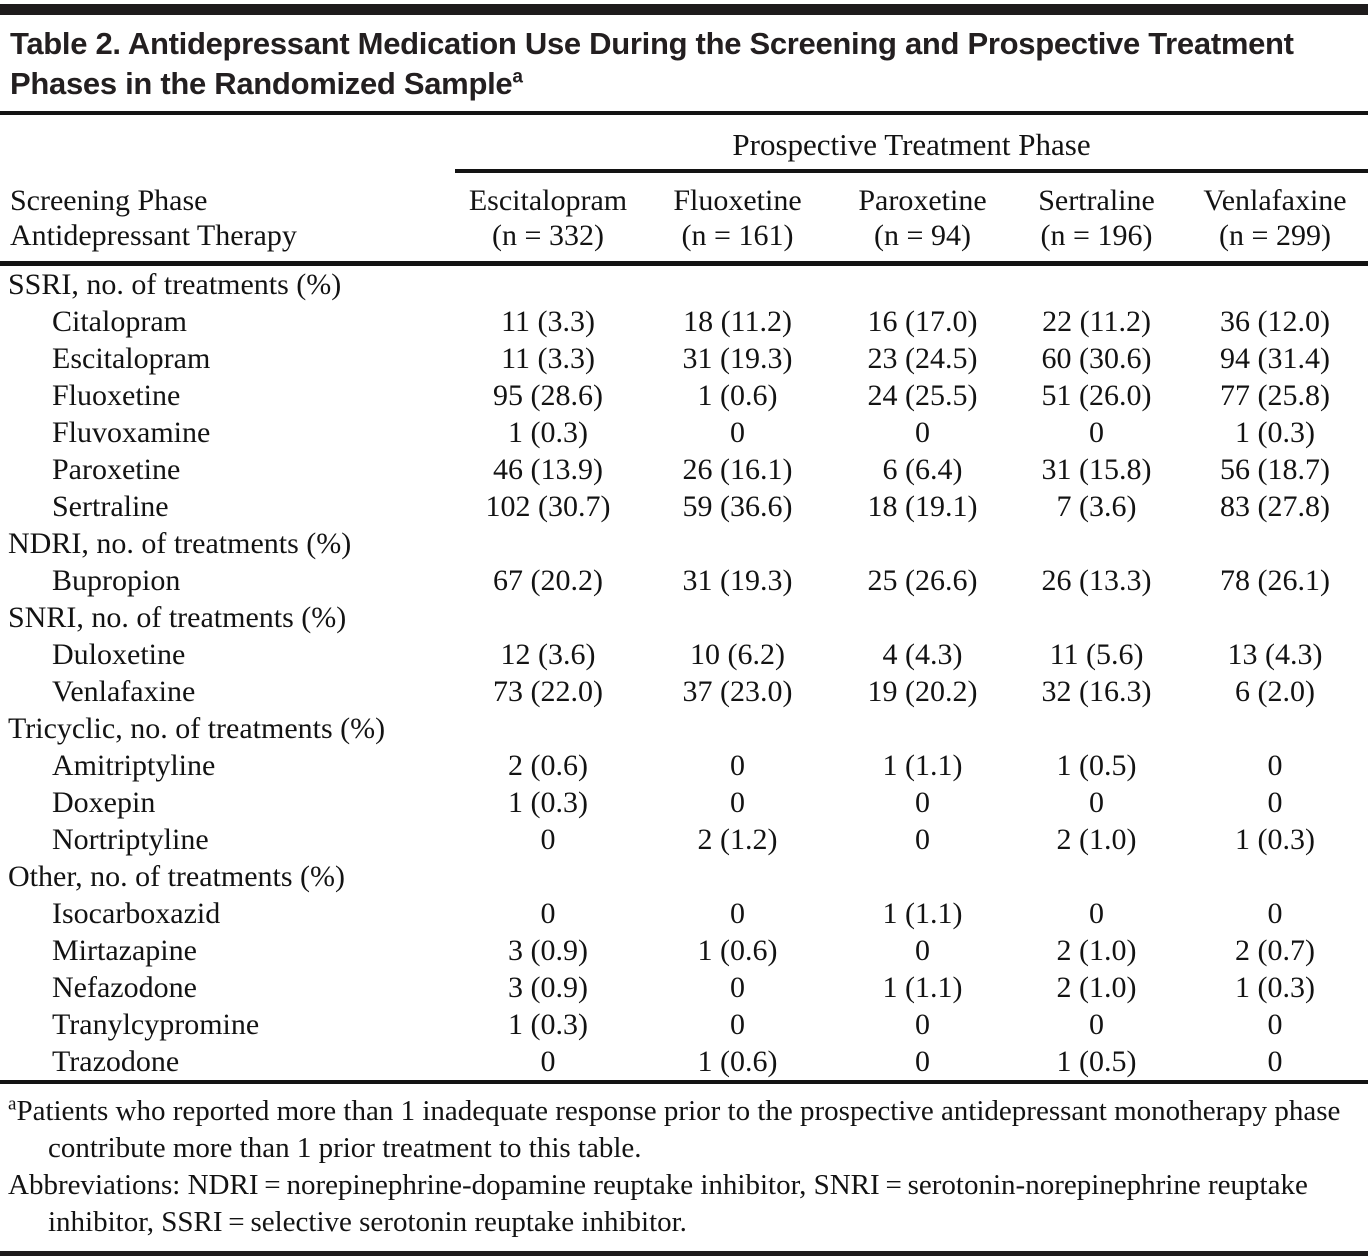  What do you see at coordinates (548, 200) in the screenshot?
I see `column-name: Escitalopram` at bounding box center [548, 200].